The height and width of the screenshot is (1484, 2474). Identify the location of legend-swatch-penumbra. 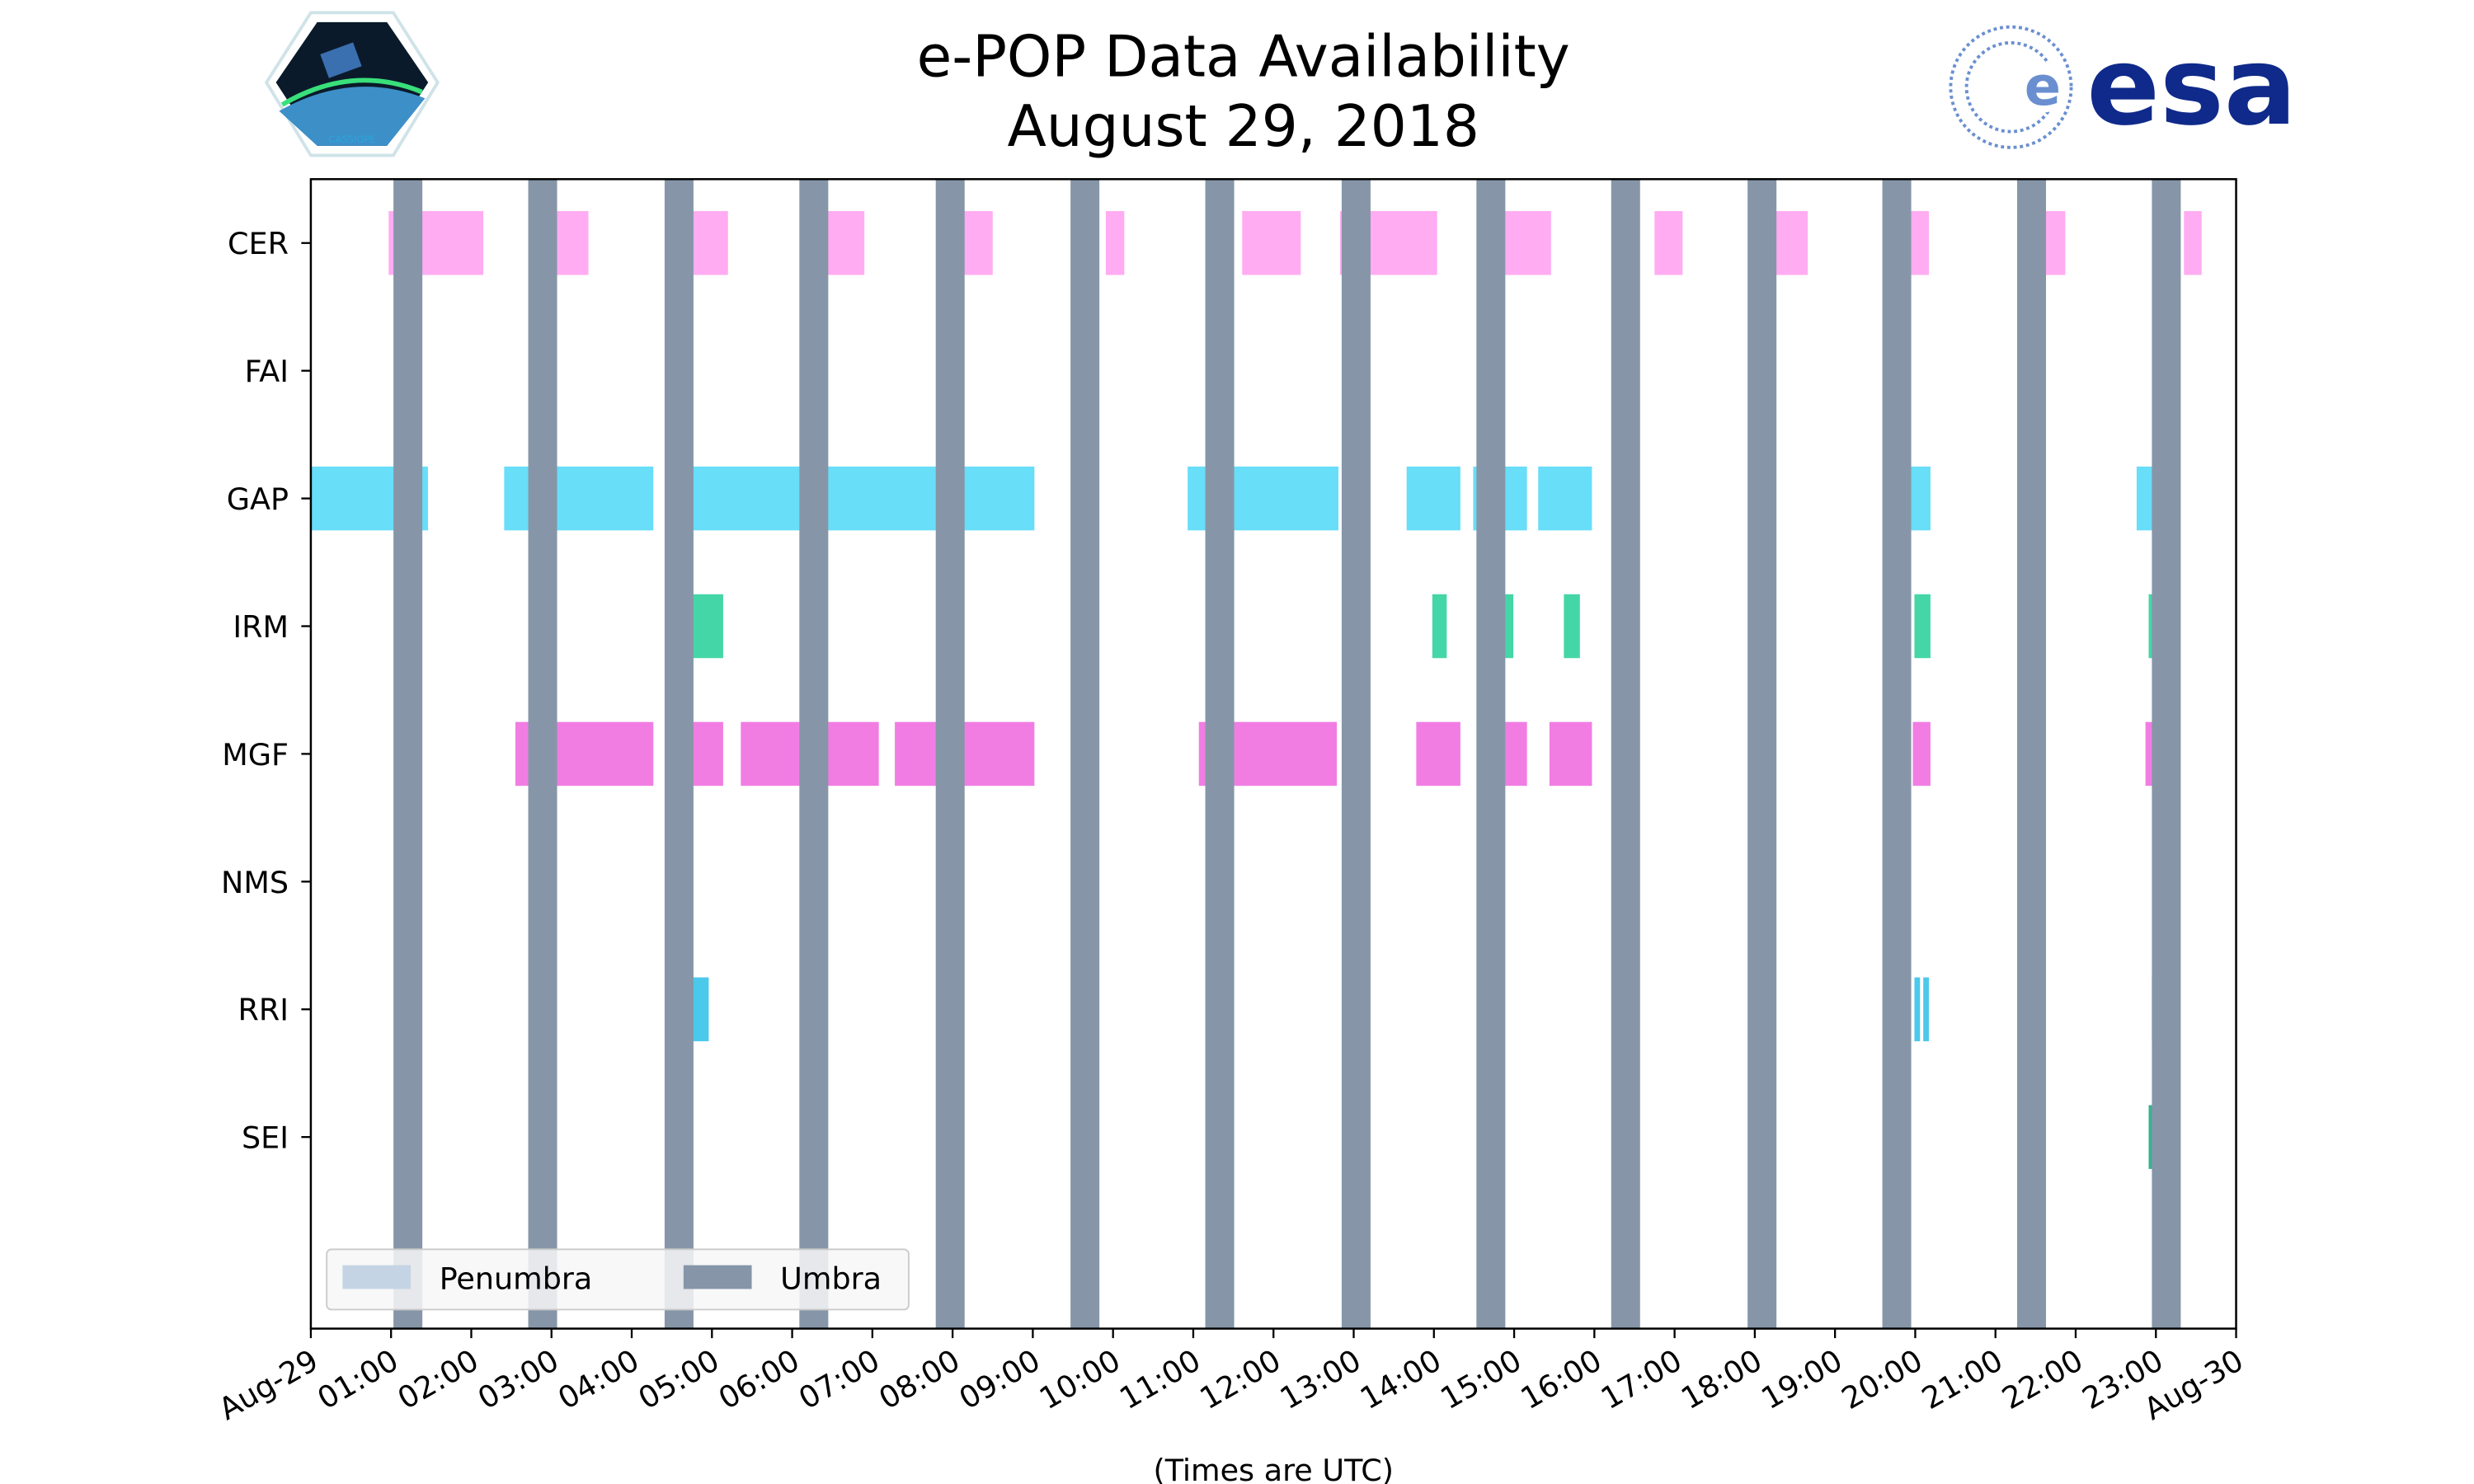
(377, 1277).